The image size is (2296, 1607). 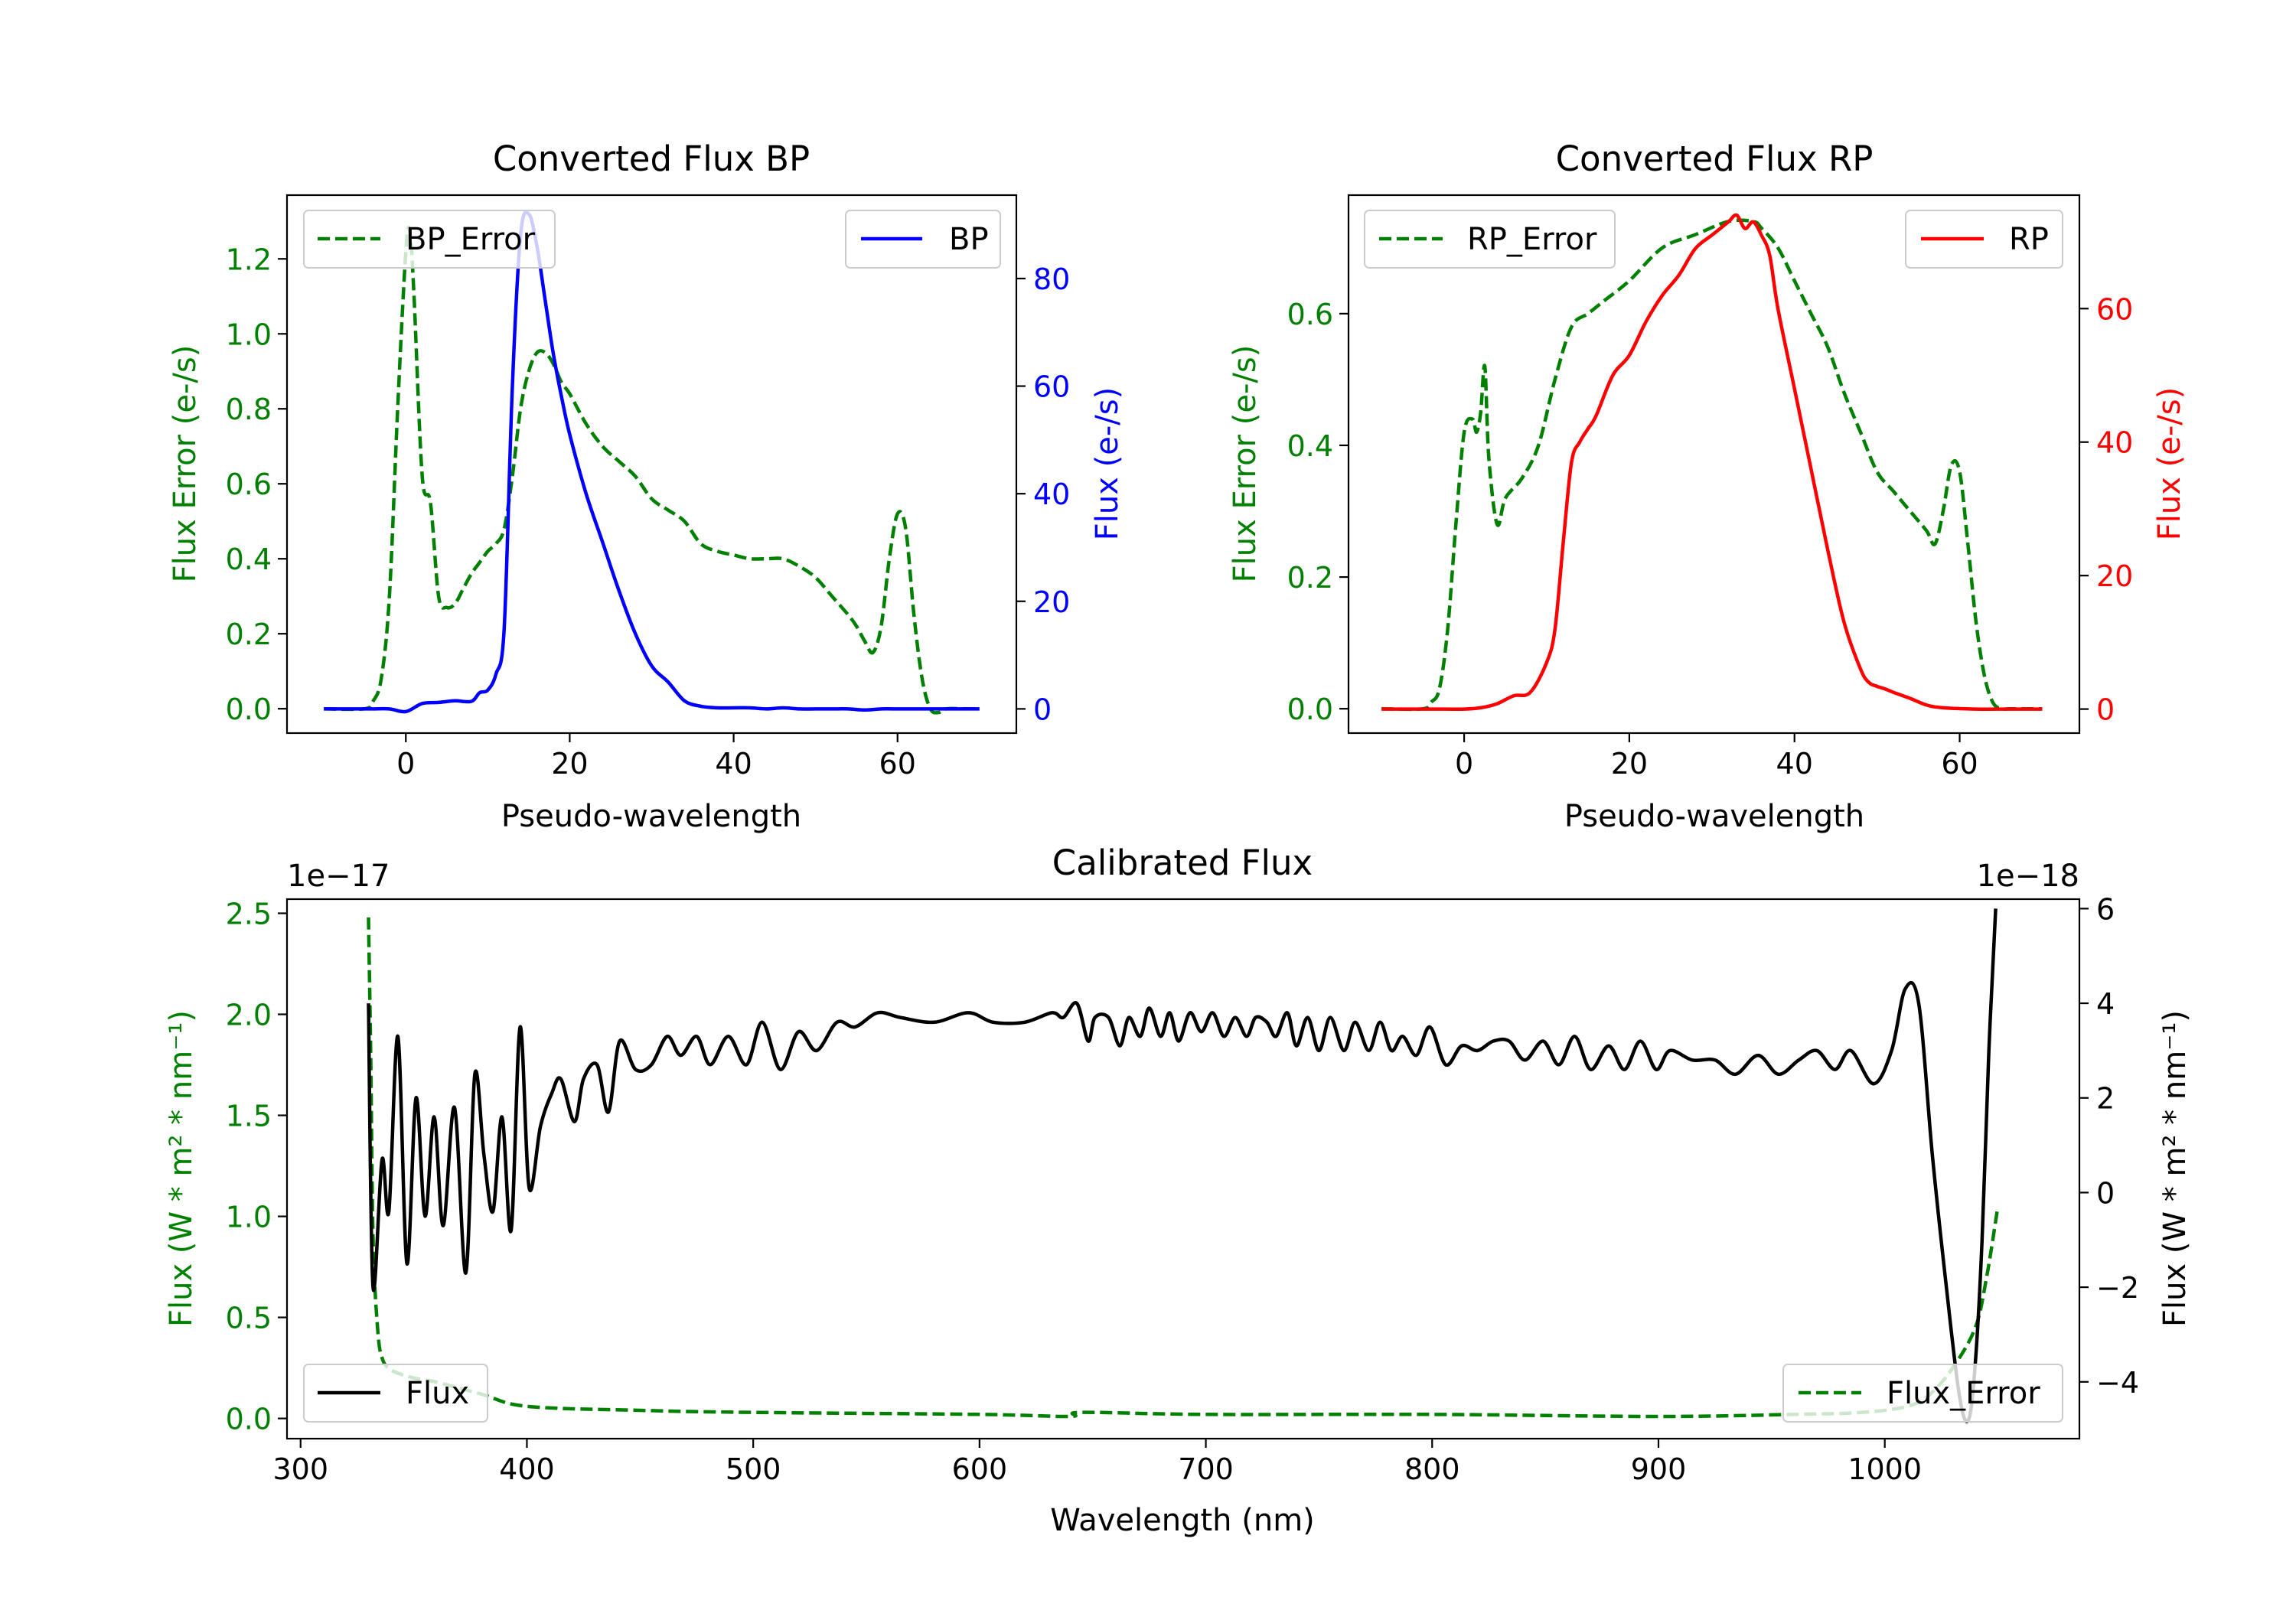 What do you see at coordinates (980, 1469) in the screenshot?
I see `cal-xtick-label: 600` at bounding box center [980, 1469].